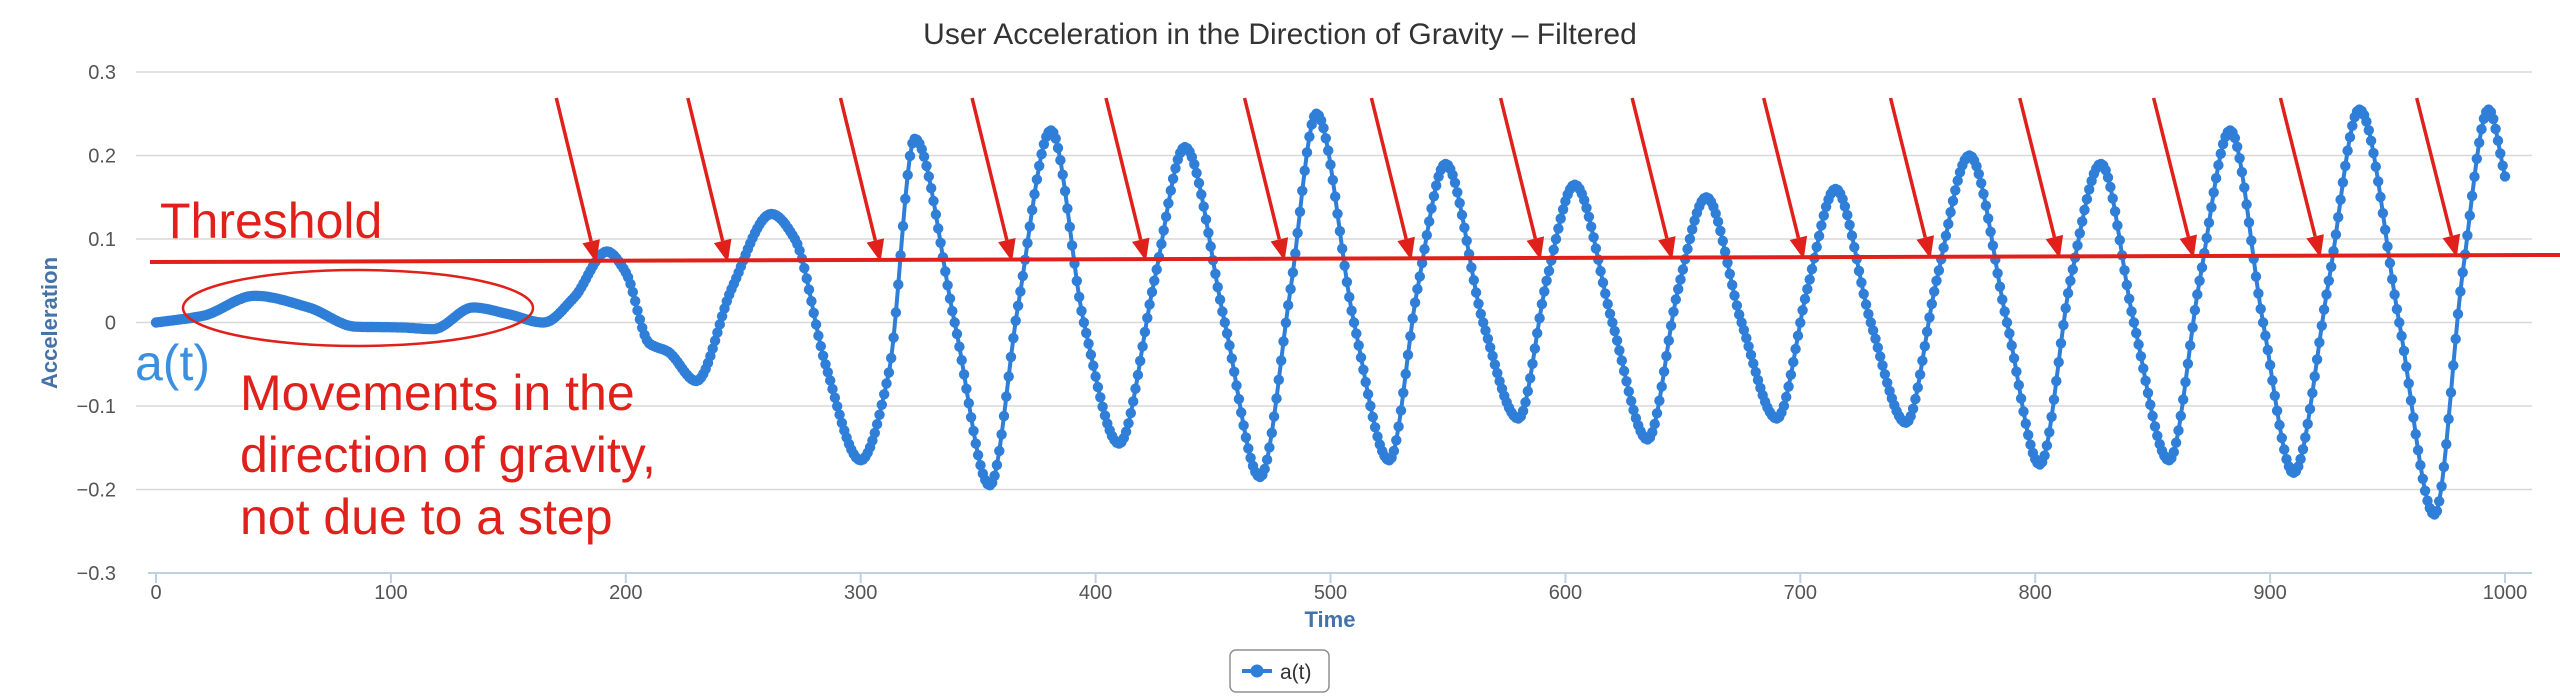 Image resolution: width=2560 pixels, height=700 pixels. I want to click on y-tick-label: −0.2, so click(96, 491).